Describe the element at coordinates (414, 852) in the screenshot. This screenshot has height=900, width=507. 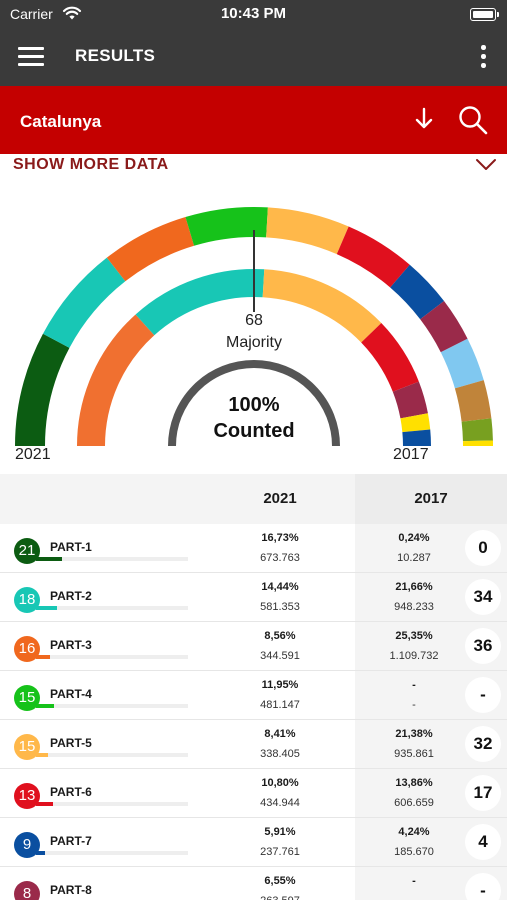
I see `votes-2017: 185.670` at that location.